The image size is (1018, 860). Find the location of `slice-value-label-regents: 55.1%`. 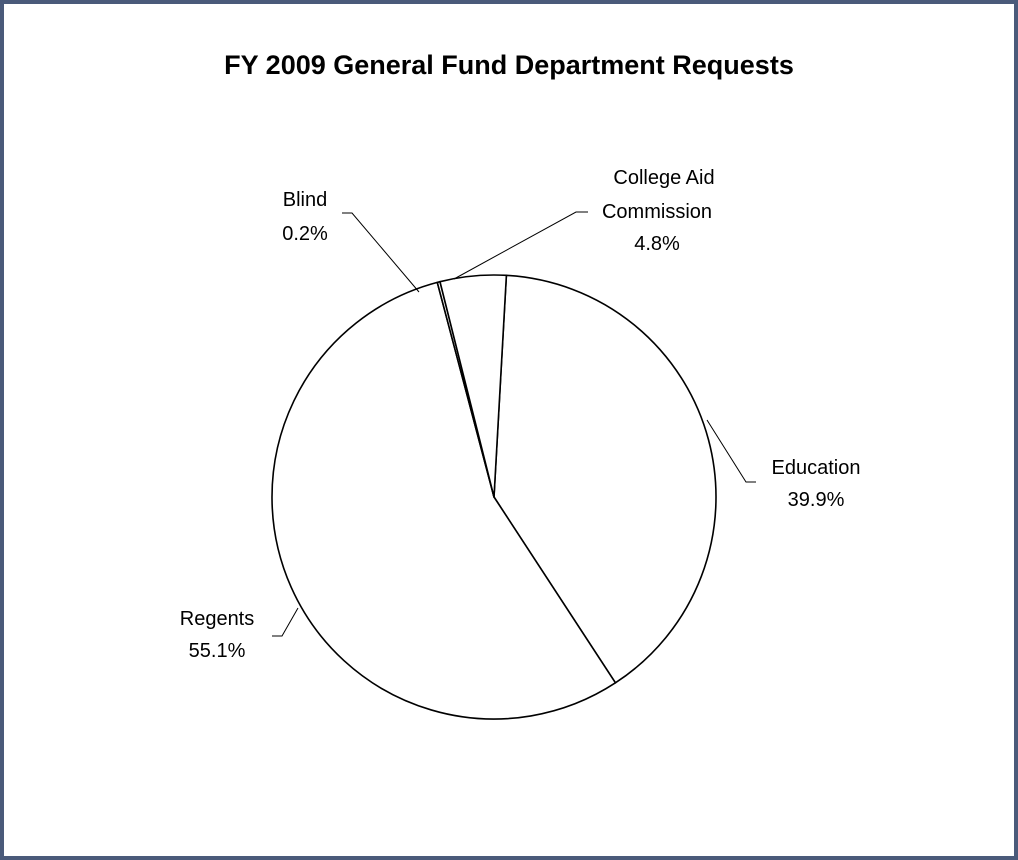

slice-value-label-regents: 55.1% is located at coordinates (217, 651).